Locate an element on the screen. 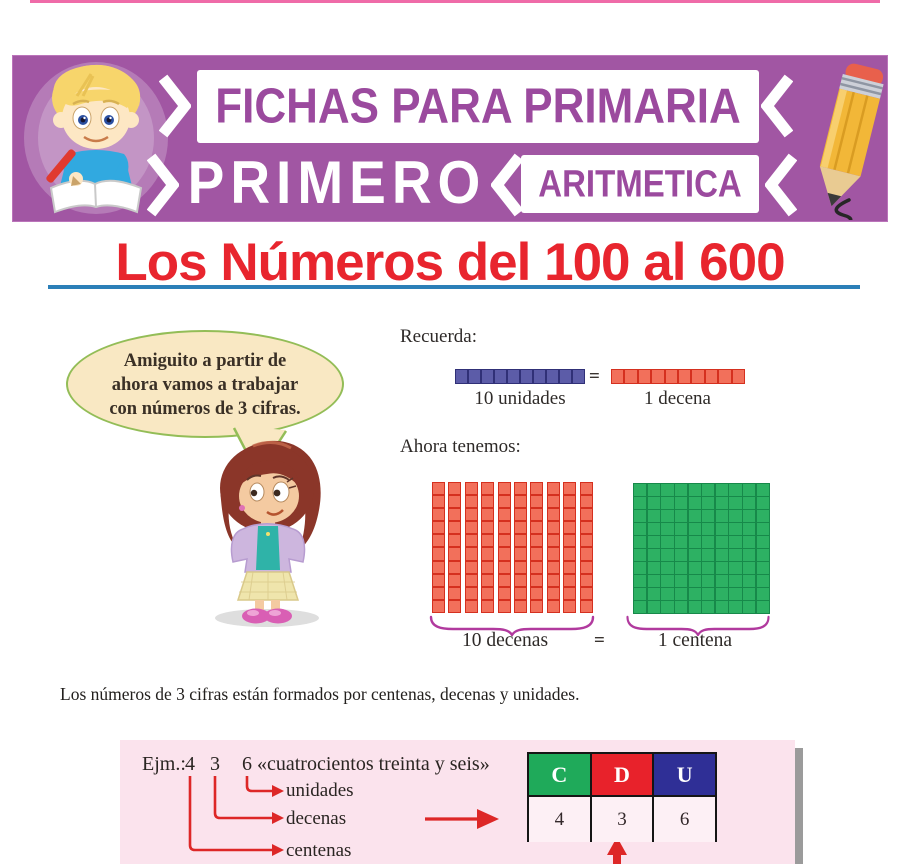 This screenshot has height=864, width=900. unidades-label: 10 unidades is located at coordinates (520, 398).